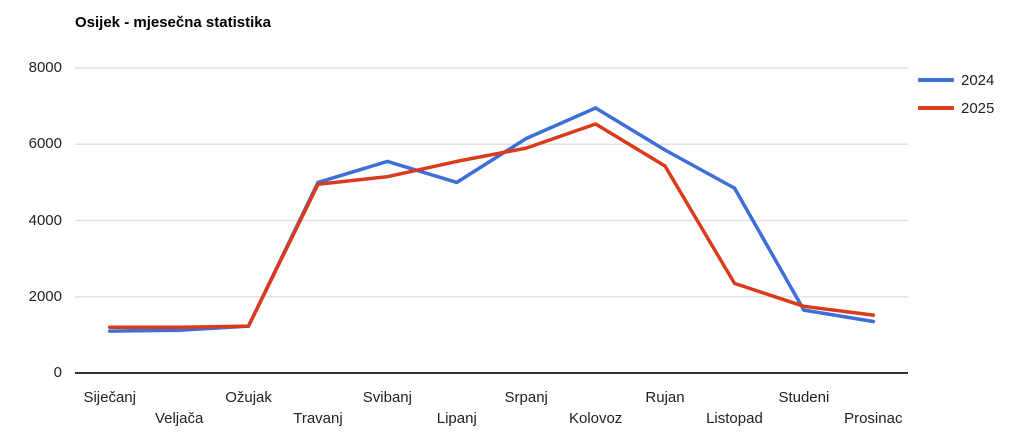  I want to click on x-tick-label: Prosinac, so click(873, 418).